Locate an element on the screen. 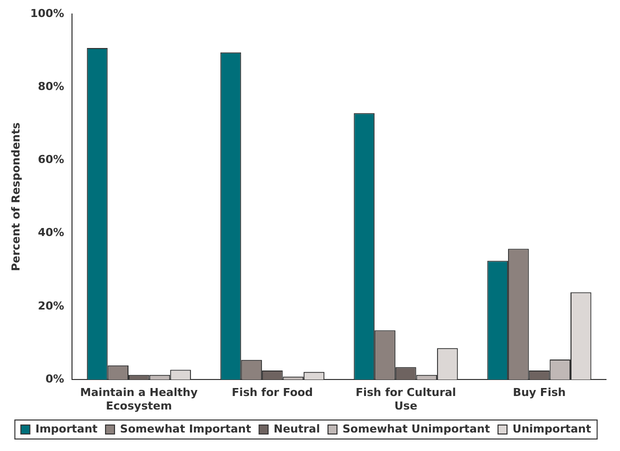  legend-label: Somewhat Unimportant is located at coordinates (416, 429).